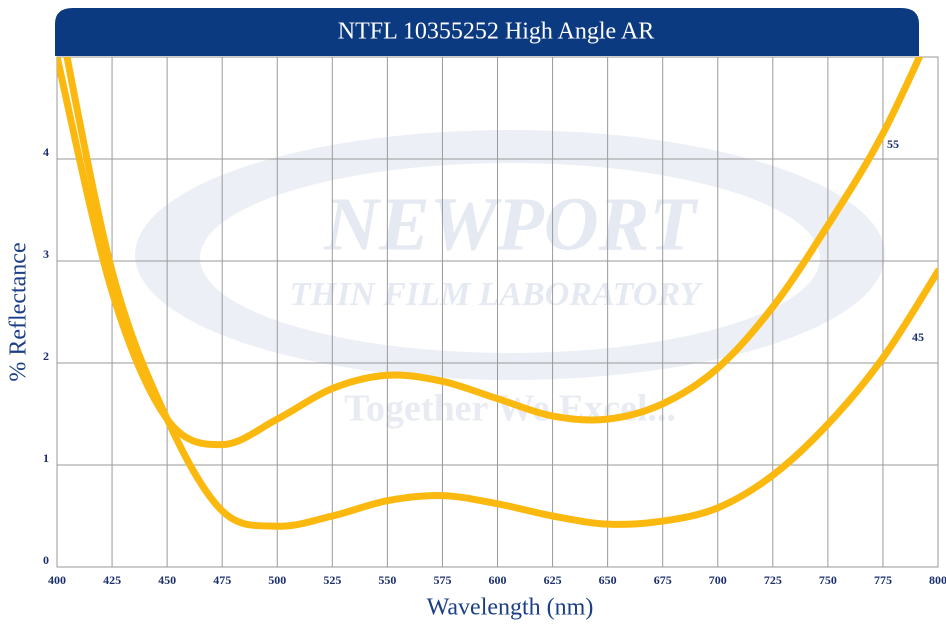 This screenshot has width=946, height=628. Describe the element at coordinates (828, 580) in the screenshot. I see `x-tick-label: 750` at that location.